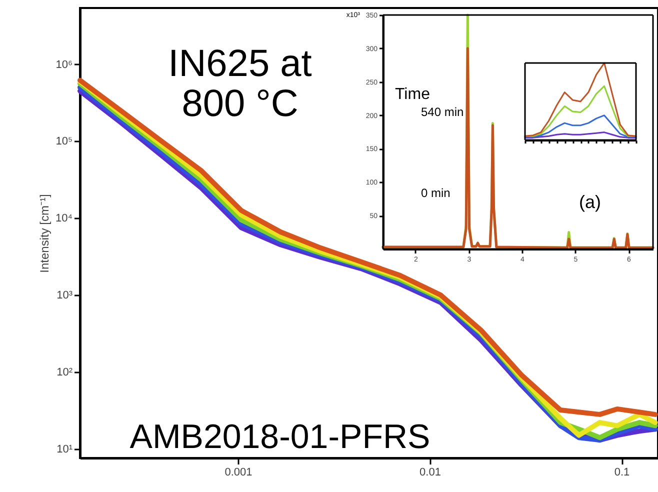  What do you see at coordinates (430, 472) in the screenshot?
I see `x-tick-label: 0.01` at bounding box center [430, 472].